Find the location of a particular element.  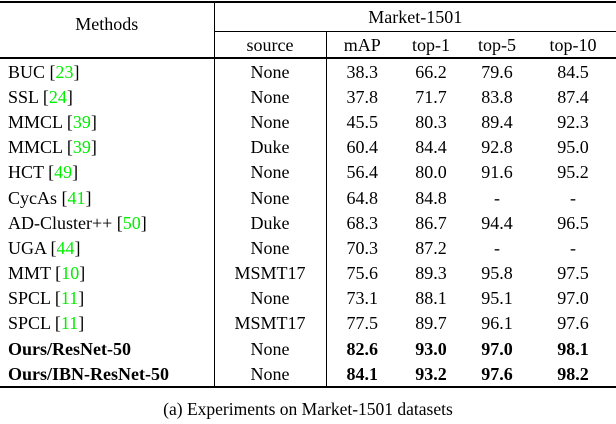

metric-cell: 37.8 is located at coordinates (362, 96).